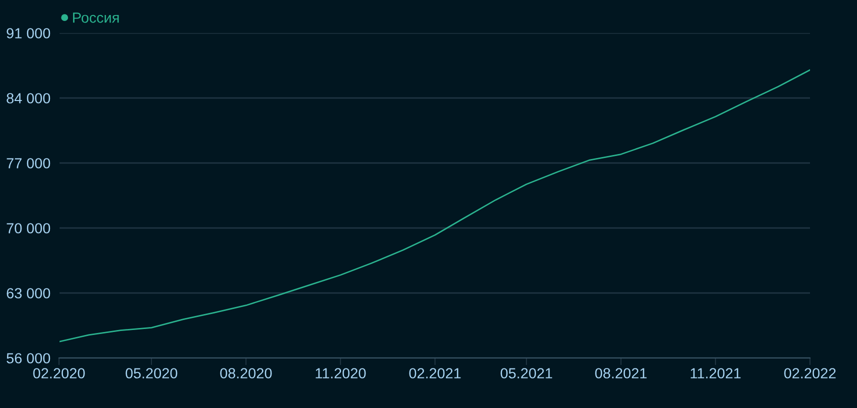 This screenshot has width=857, height=408. I want to click on y-tick-label: 70 000, so click(28, 228).